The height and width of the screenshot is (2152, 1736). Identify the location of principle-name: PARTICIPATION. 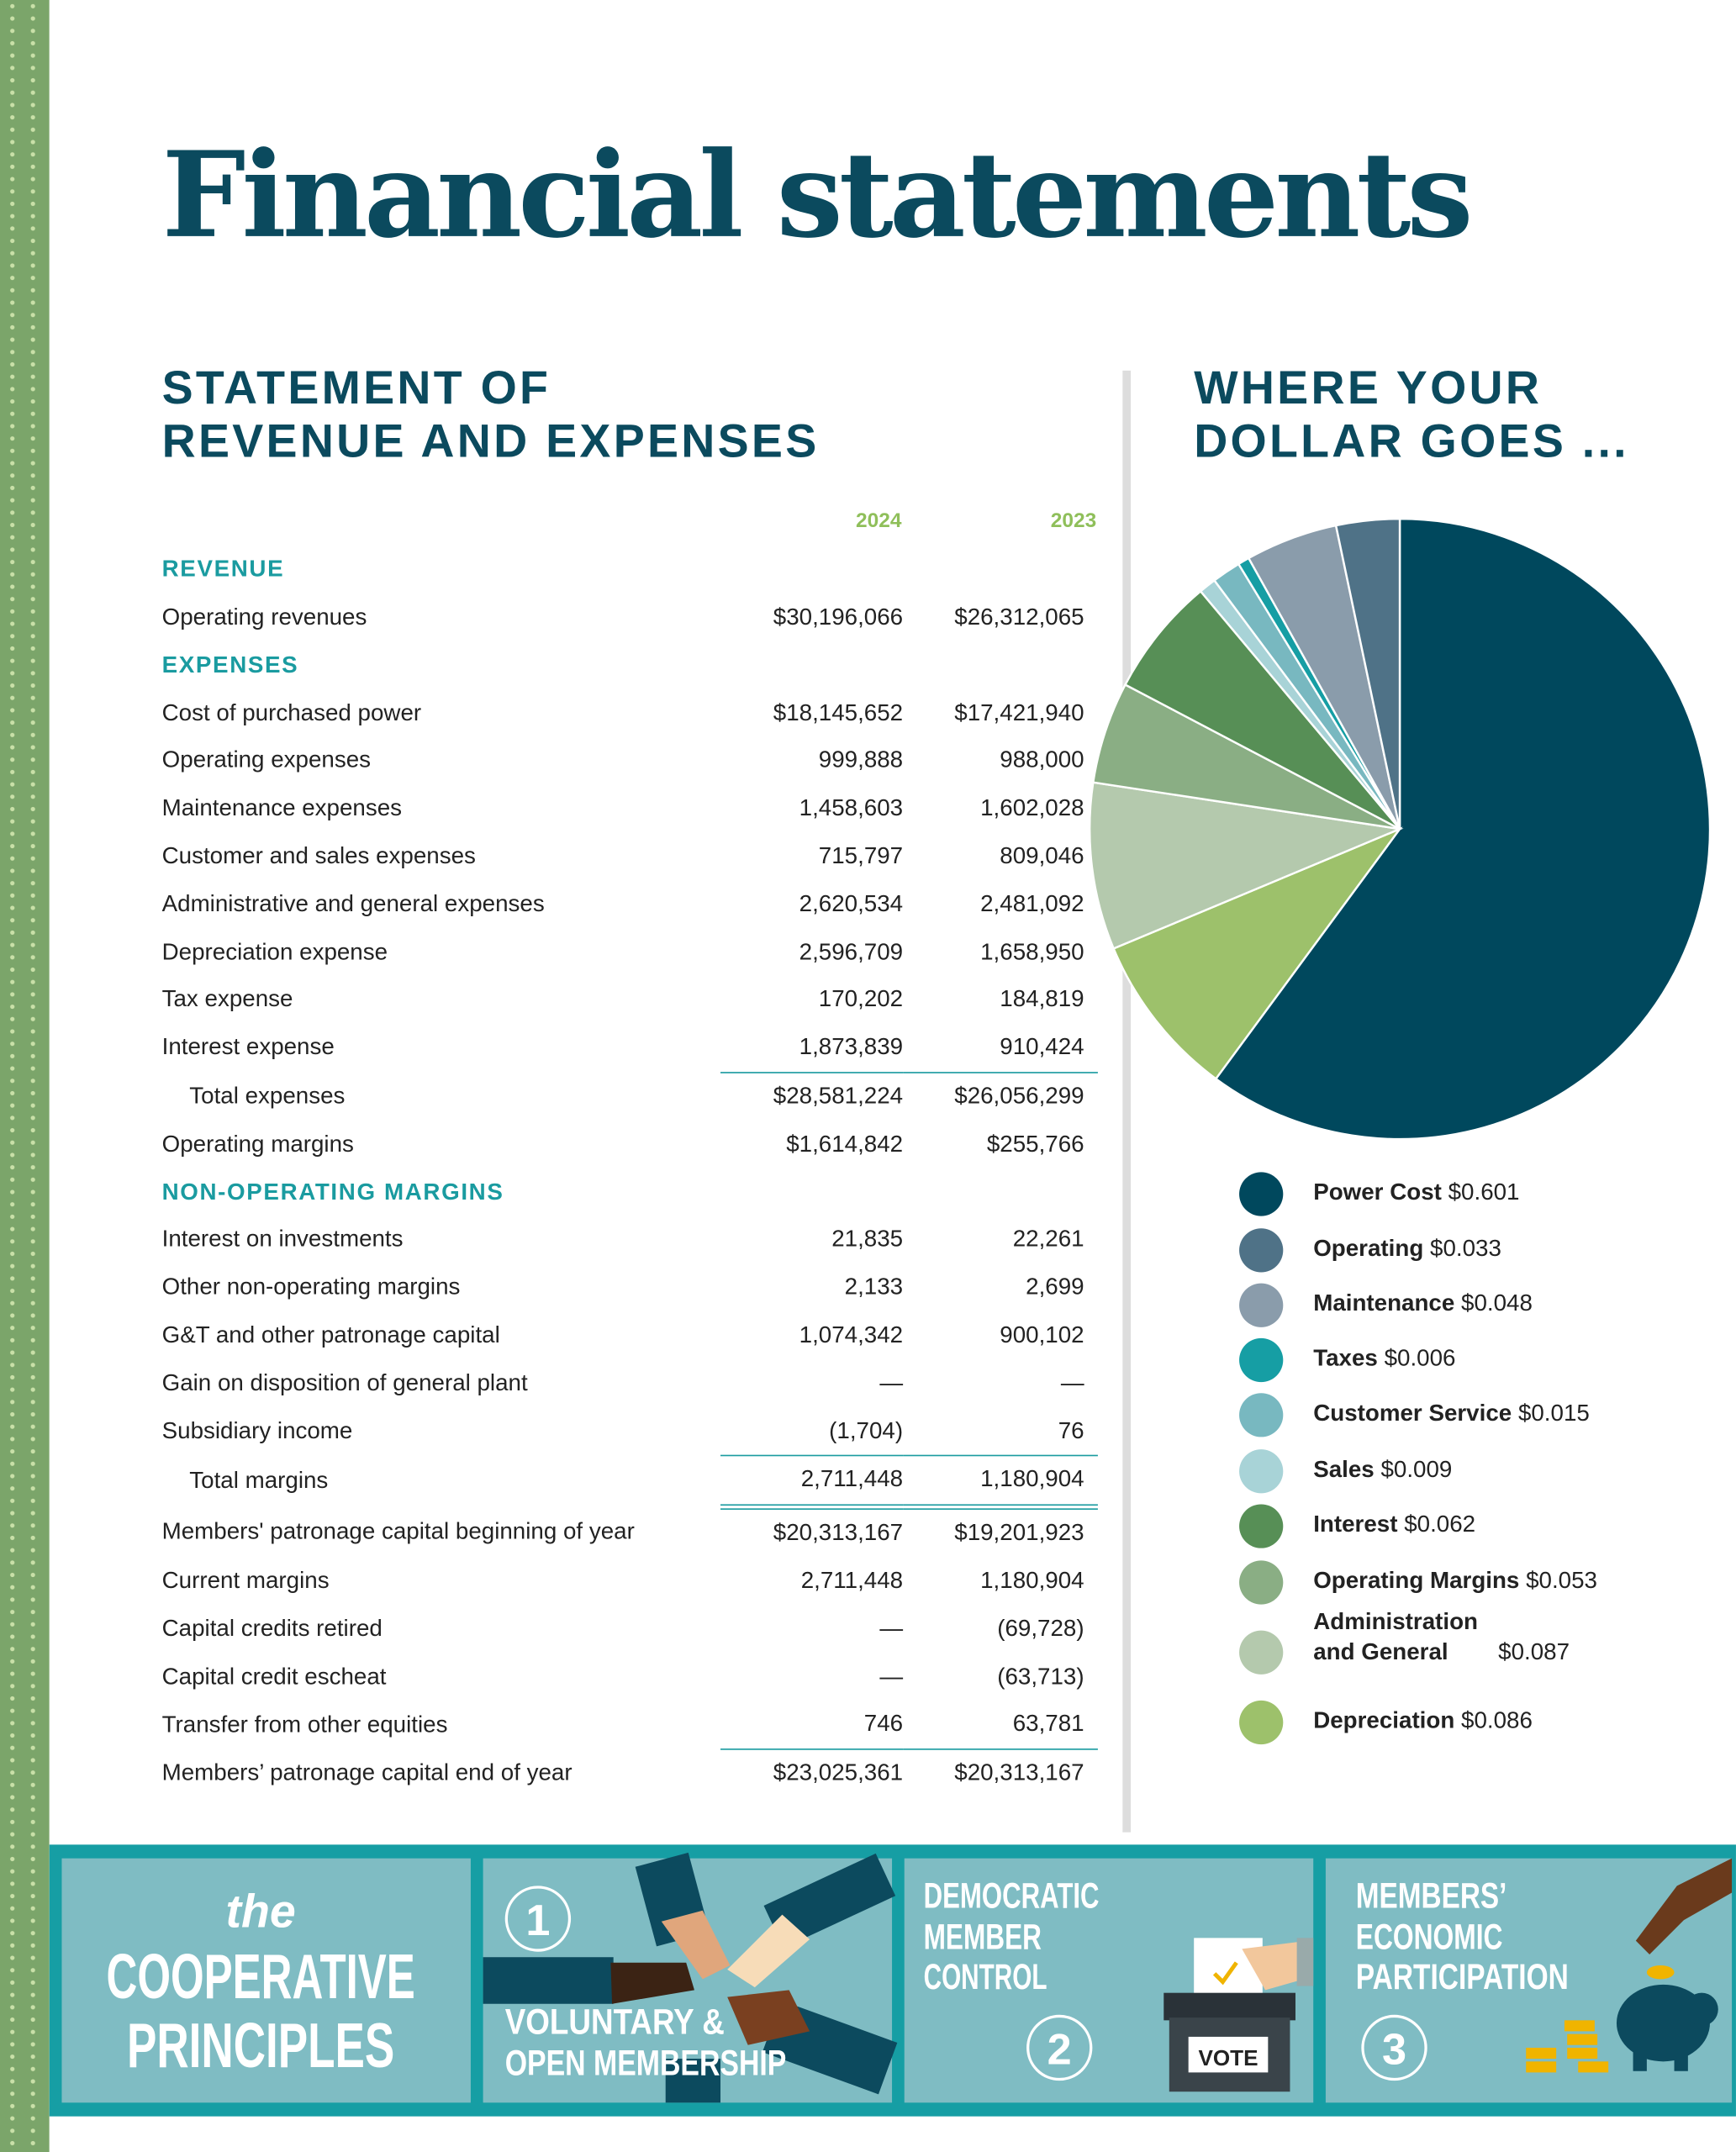
(1462, 1976).